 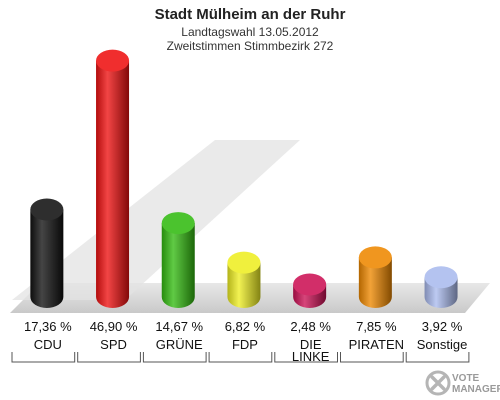 I want to click on category-label: FDP, so click(x=245, y=344).